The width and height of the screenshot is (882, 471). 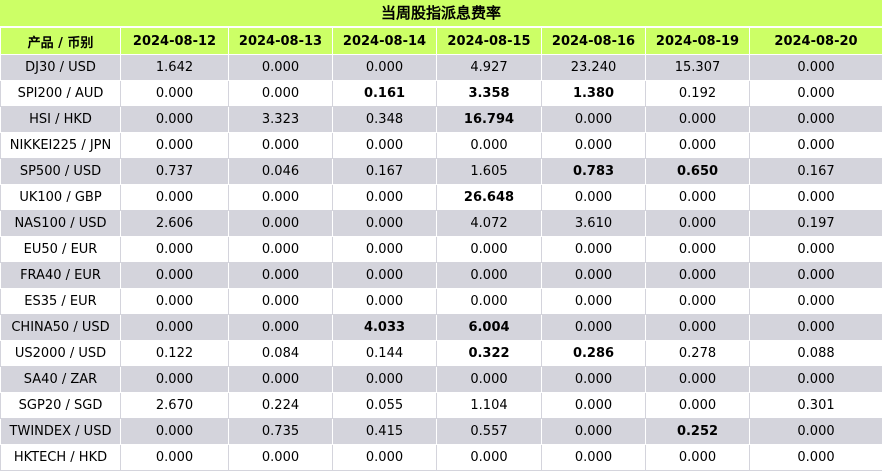 What do you see at coordinates (61, 224) in the screenshot?
I see `product-cell: NAS100 / USD` at bounding box center [61, 224].